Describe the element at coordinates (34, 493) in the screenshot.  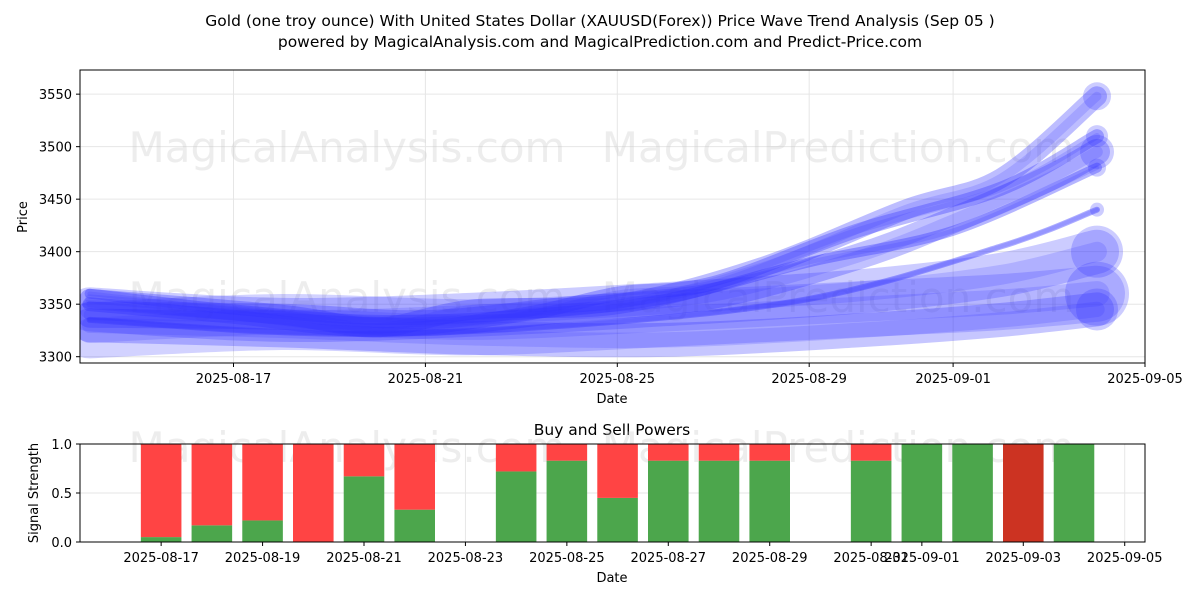
I see `bottom-y-axis-label: Signal Strength` at that location.